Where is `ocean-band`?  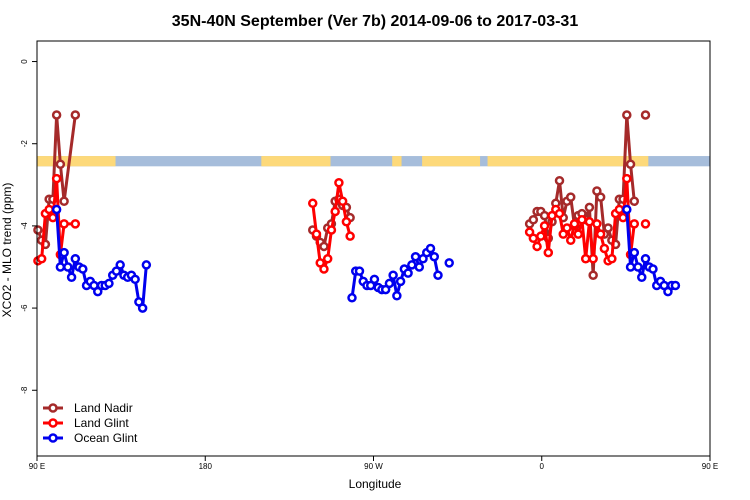 ocean-band is located at coordinates (373, 161).